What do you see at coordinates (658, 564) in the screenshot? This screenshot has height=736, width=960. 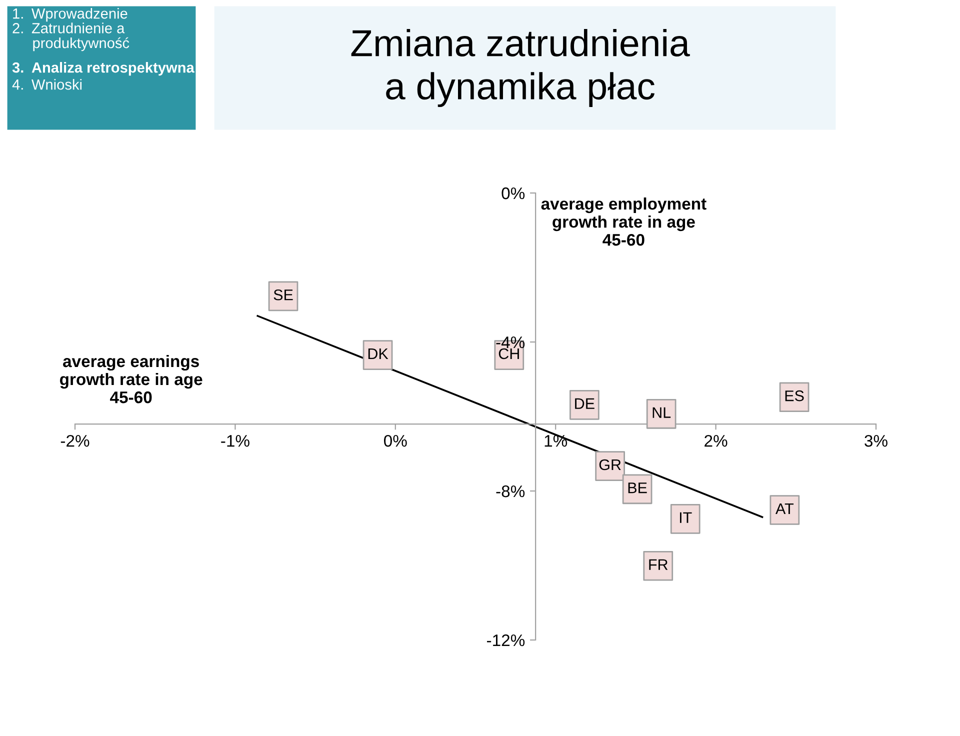 I see `annotation: FR` at bounding box center [658, 564].